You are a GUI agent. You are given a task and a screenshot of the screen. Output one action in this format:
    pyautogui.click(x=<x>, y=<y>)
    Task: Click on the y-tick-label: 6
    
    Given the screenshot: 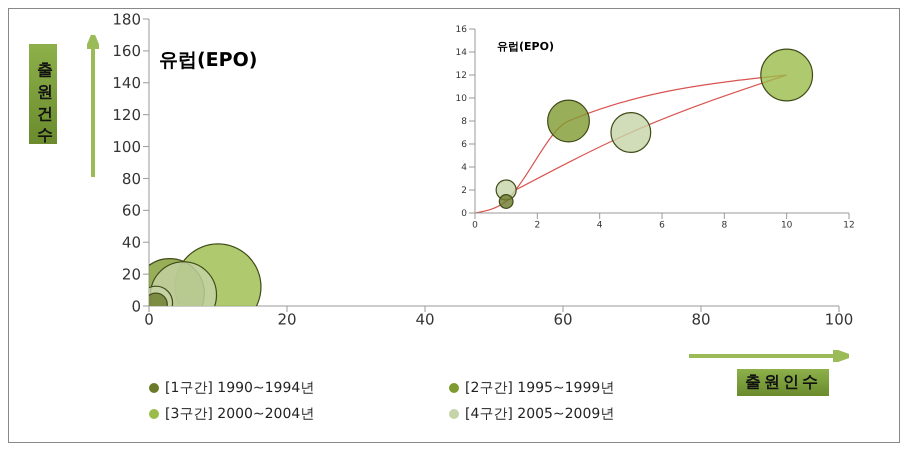 What is the action you would take?
    pyautogui.click(x=464, y=145)
    